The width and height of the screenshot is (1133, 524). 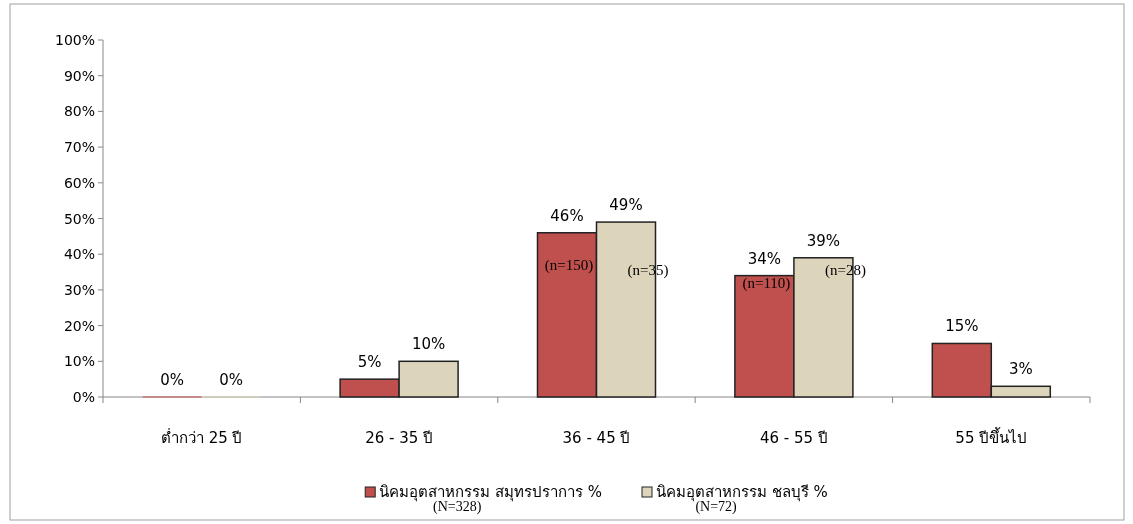 What do you see at coordinates (79, 147) in the screenshot?
I see `y-tick-label: 70%` at bounding box center [79, 147].